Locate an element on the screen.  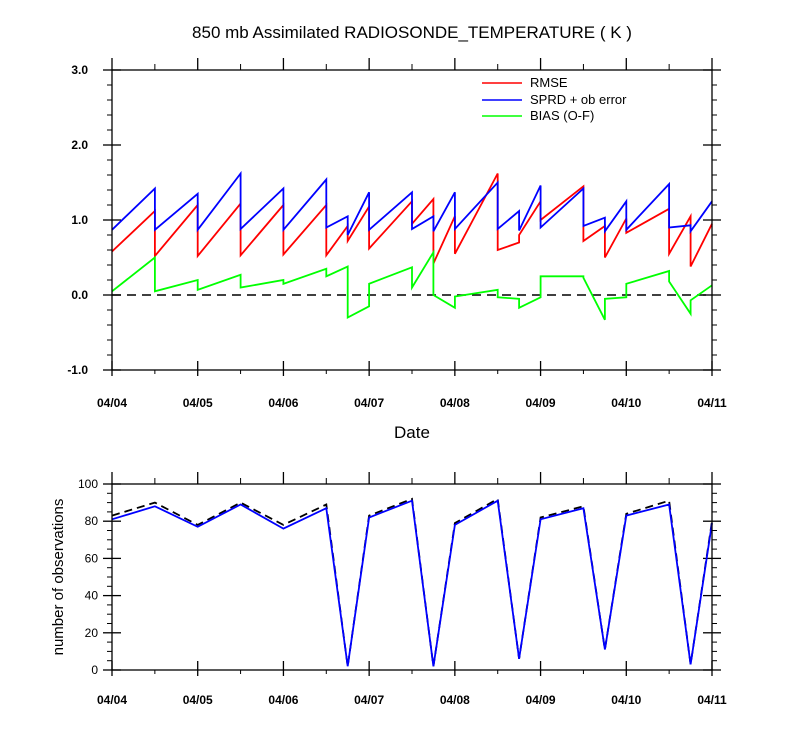
y-tick-label: 40 is located at coordinates (92, 596).